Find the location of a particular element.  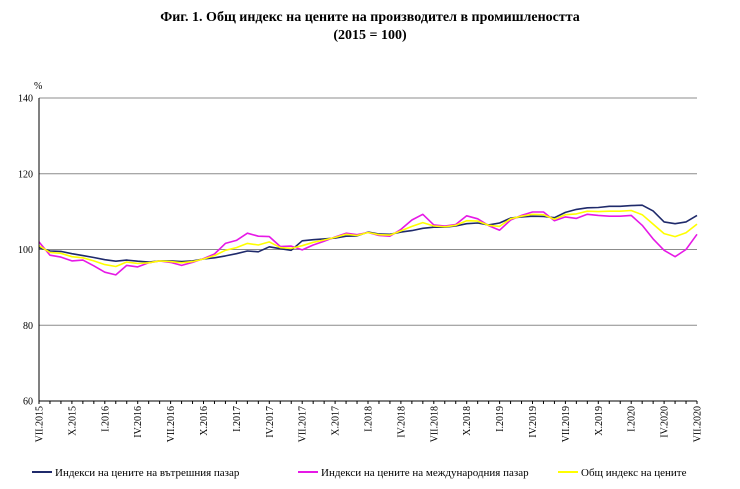

x-tick-label: X.2016 is located at coordinates (204, 421).